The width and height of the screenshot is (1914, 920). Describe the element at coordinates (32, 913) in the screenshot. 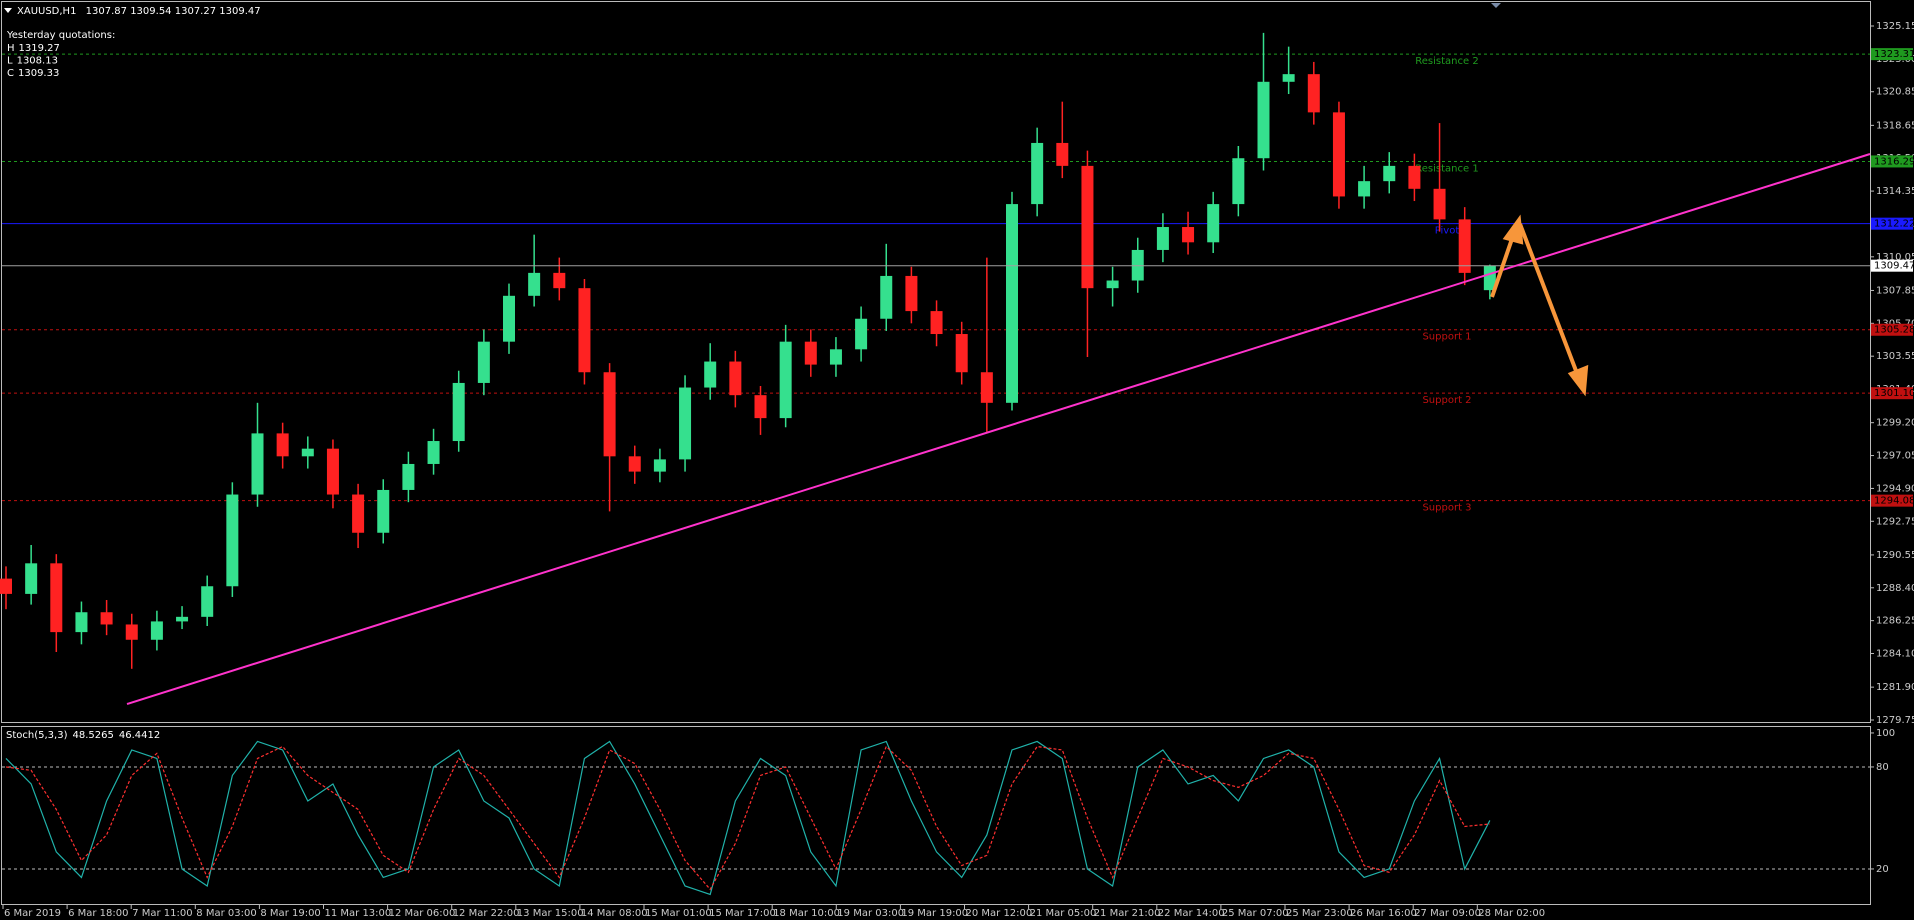

I see `x-tick-label: 6 Mar 2019` at that location.